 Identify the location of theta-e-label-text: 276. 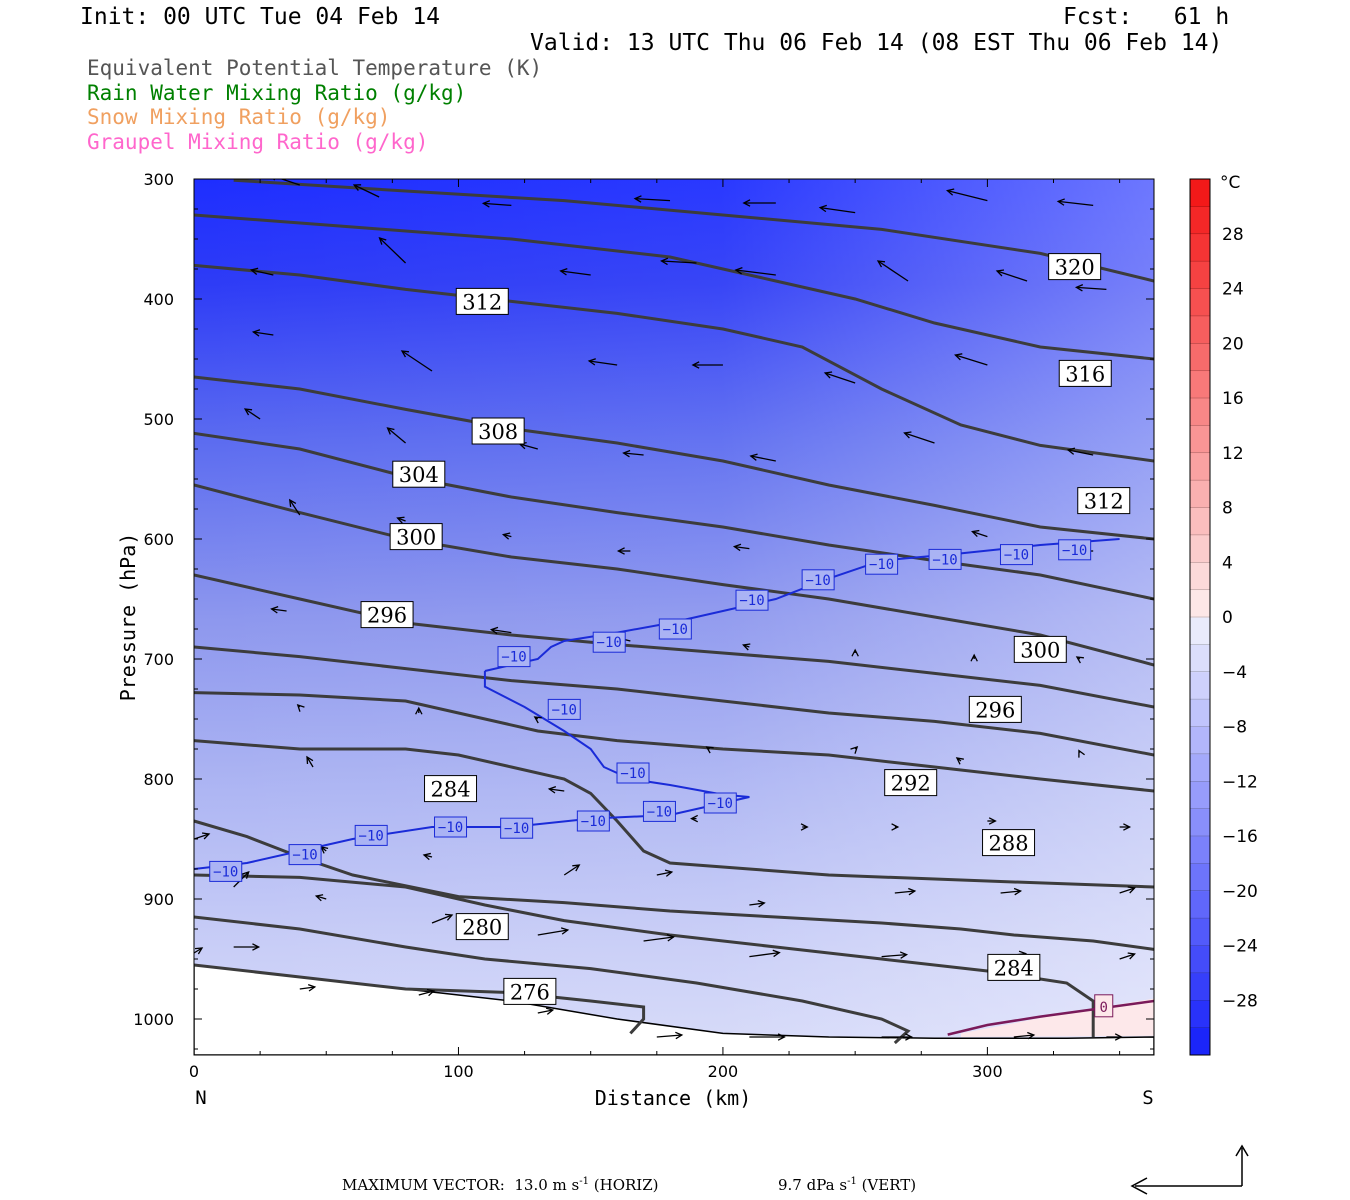
(530, 992).